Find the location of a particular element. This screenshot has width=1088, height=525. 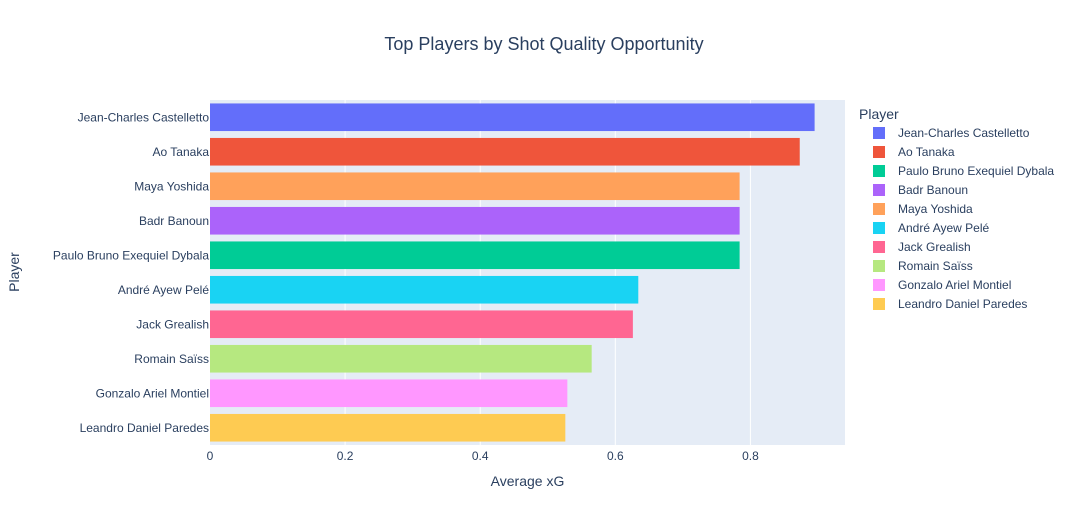

y-tick-label: Badr Banoun is located at coordinates (174, 221).